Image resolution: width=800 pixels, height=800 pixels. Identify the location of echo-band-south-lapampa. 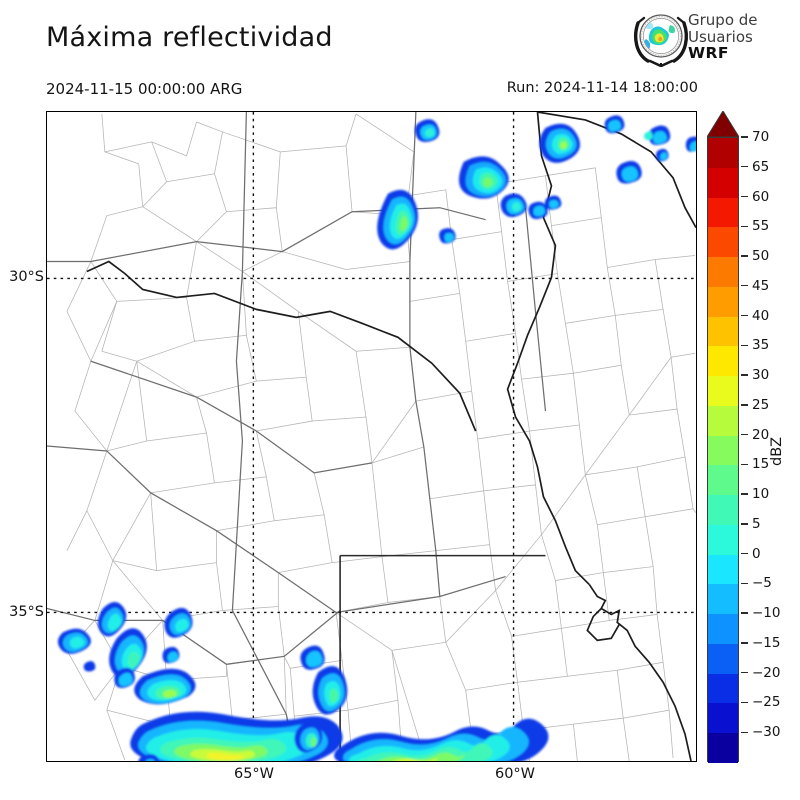
(236, 736).